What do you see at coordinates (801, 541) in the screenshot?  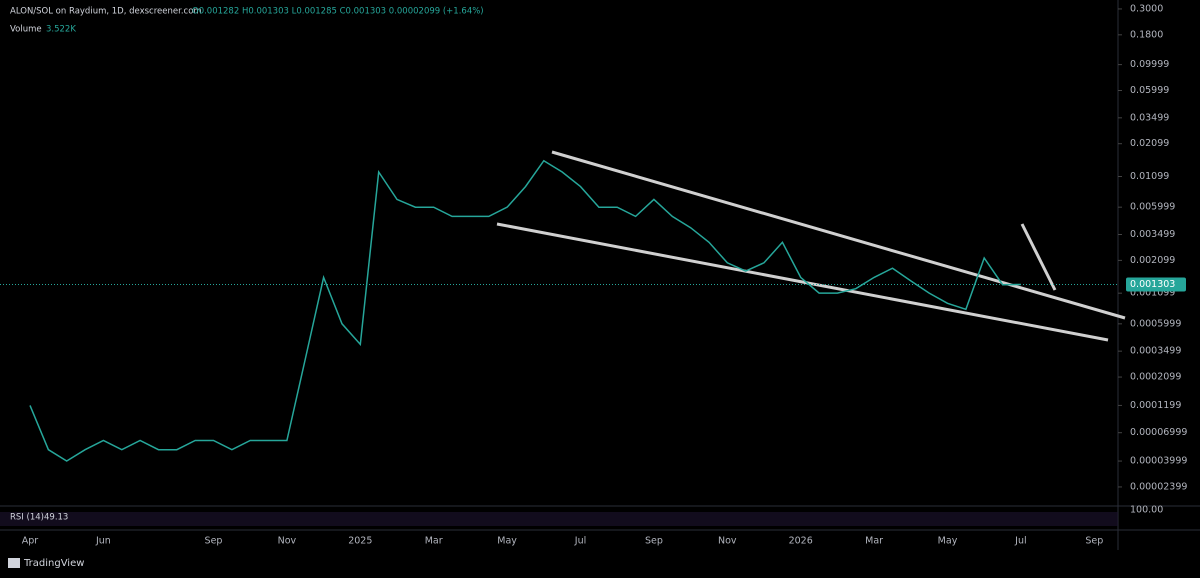 I see `x-tick-label: 2026` at bounding box center [801, 541].